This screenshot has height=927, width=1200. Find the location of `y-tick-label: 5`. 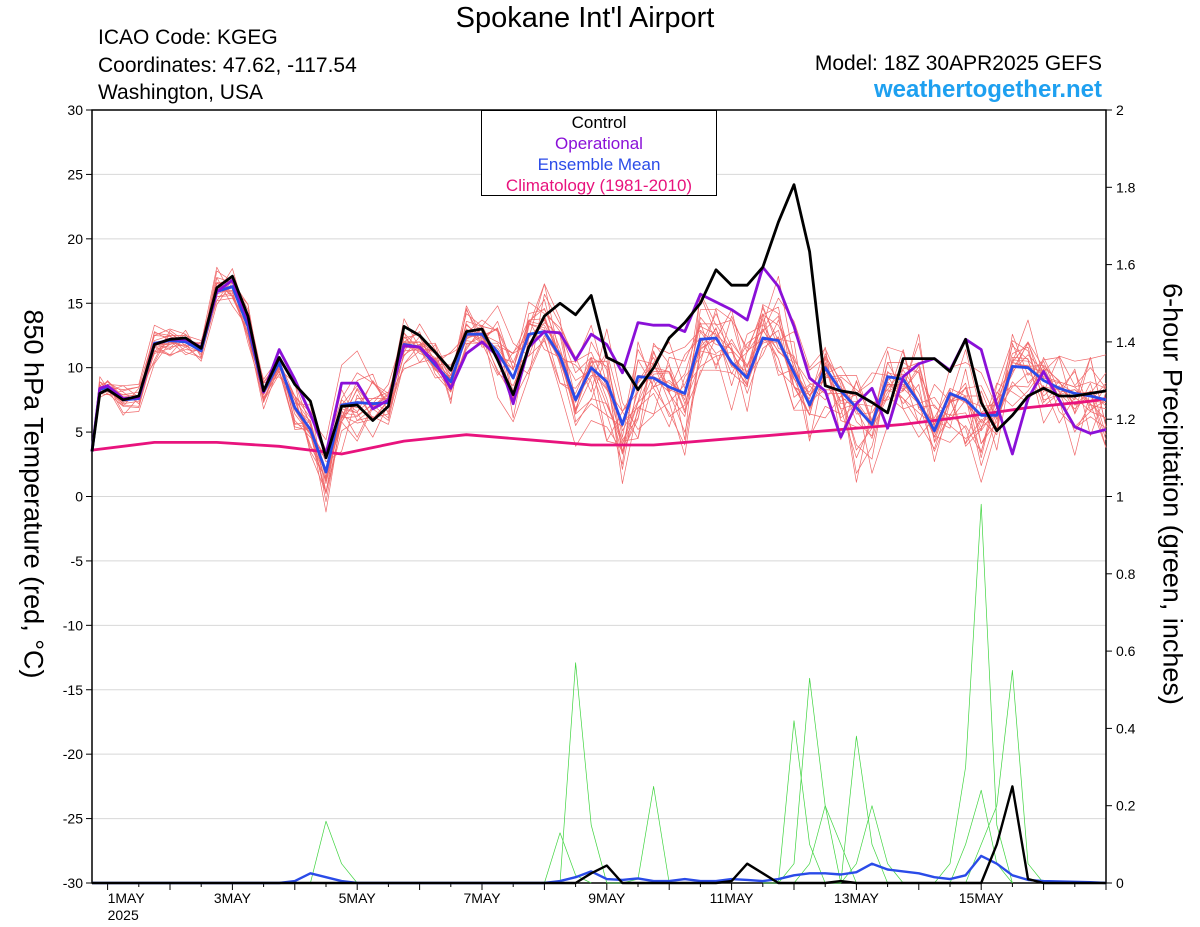

y-tick-label: 5 is located at coordinates (79, 432).